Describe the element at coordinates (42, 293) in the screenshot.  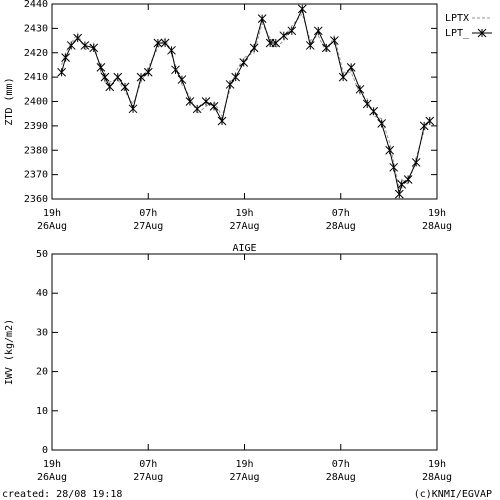
I see `y-tick-label: 40` at that location.